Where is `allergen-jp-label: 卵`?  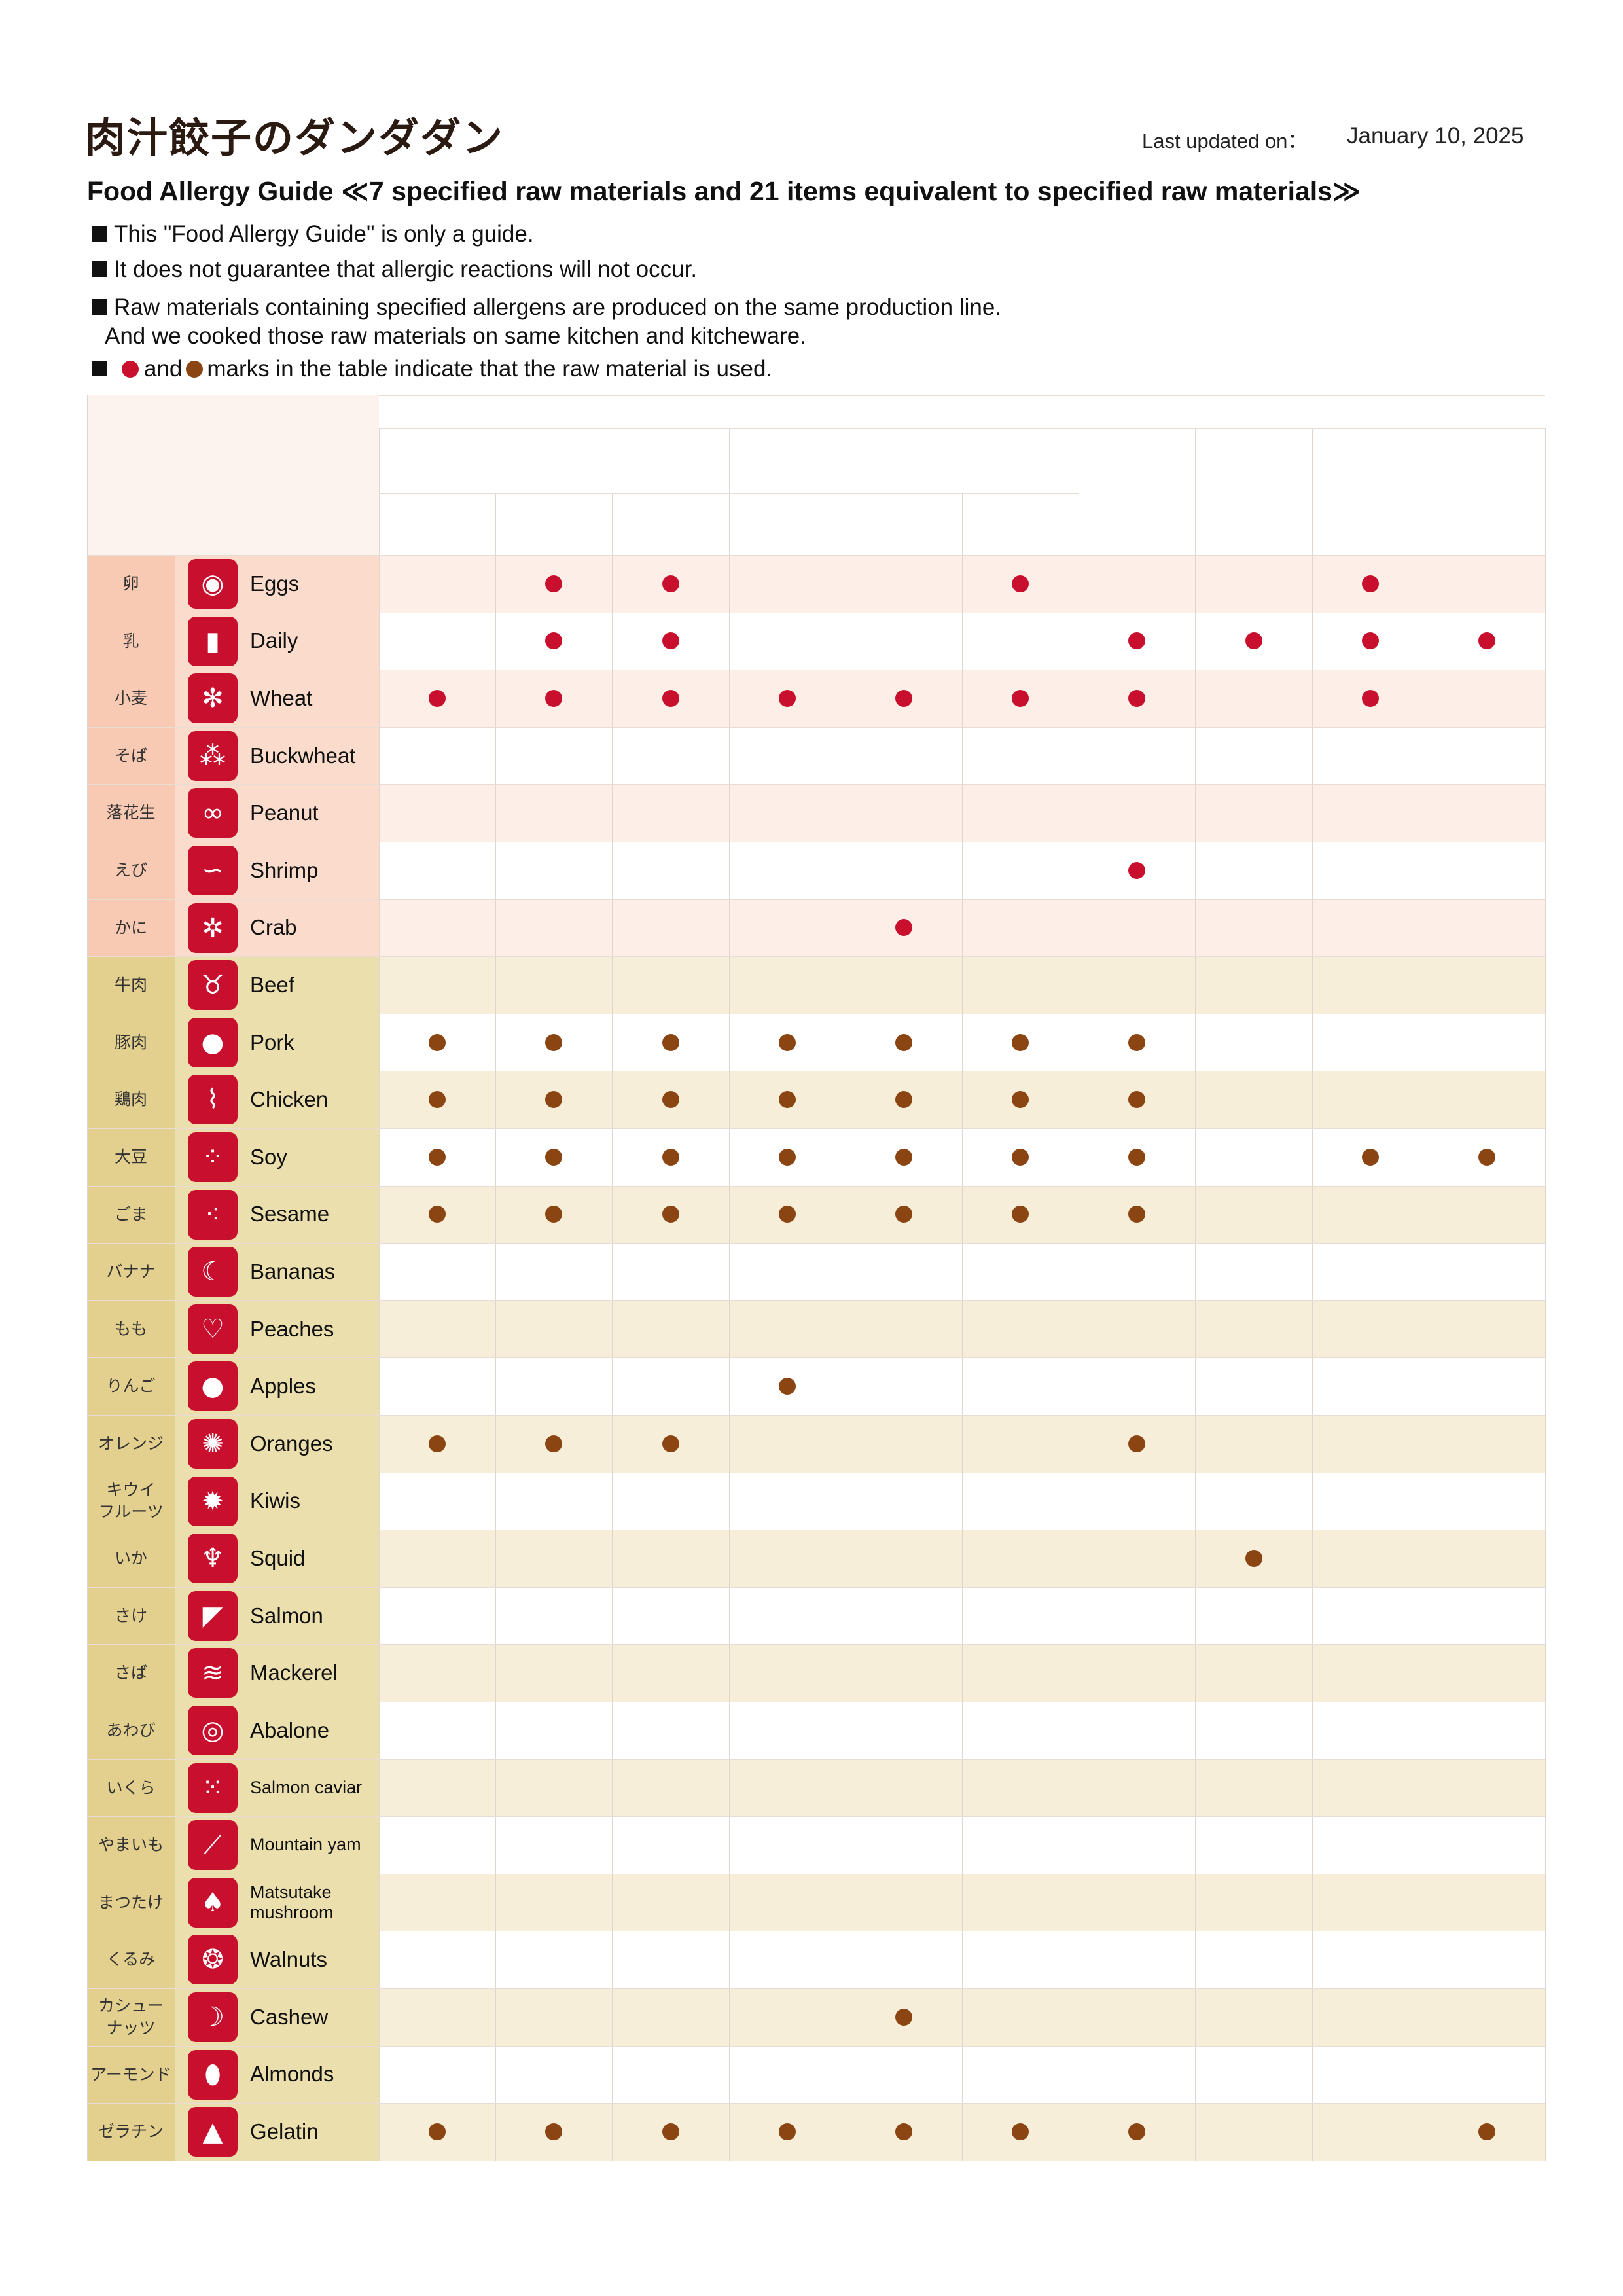 allergen-jp-label: 卵 is located at coordinates (130, 583).